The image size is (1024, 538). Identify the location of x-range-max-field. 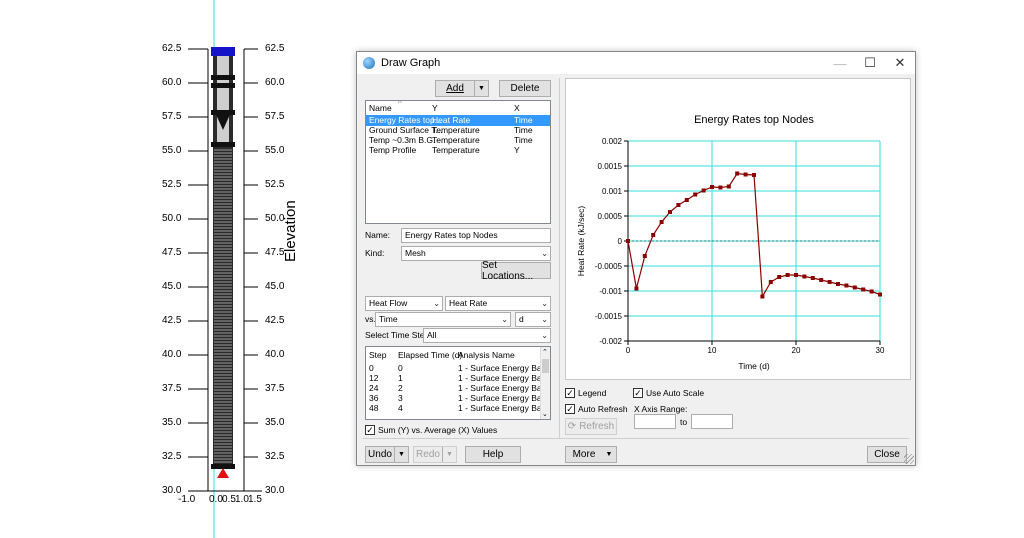
(712, 421).